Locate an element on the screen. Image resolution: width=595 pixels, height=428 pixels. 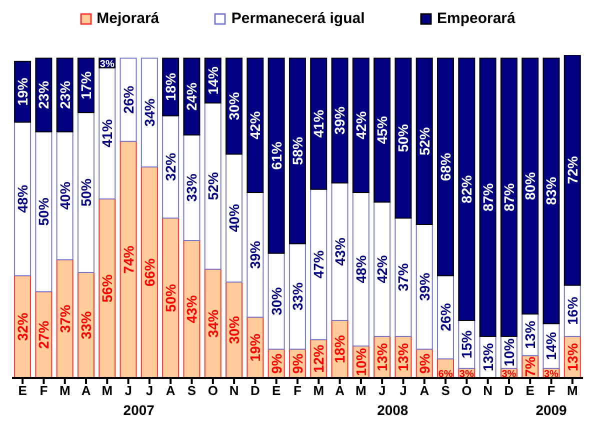
data-label: 7% is located at coordinates (530, 366).